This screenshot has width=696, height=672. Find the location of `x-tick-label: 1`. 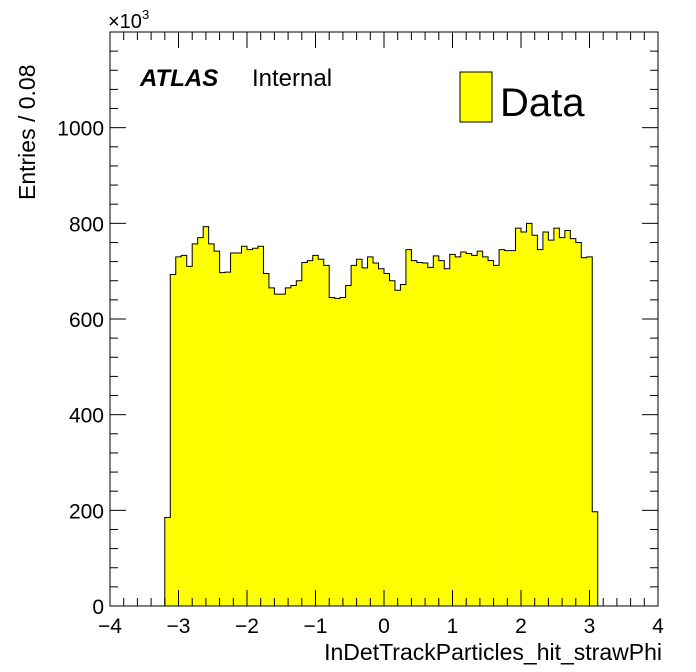

x-tick-label: 1 is located at coordinates (453, 626).